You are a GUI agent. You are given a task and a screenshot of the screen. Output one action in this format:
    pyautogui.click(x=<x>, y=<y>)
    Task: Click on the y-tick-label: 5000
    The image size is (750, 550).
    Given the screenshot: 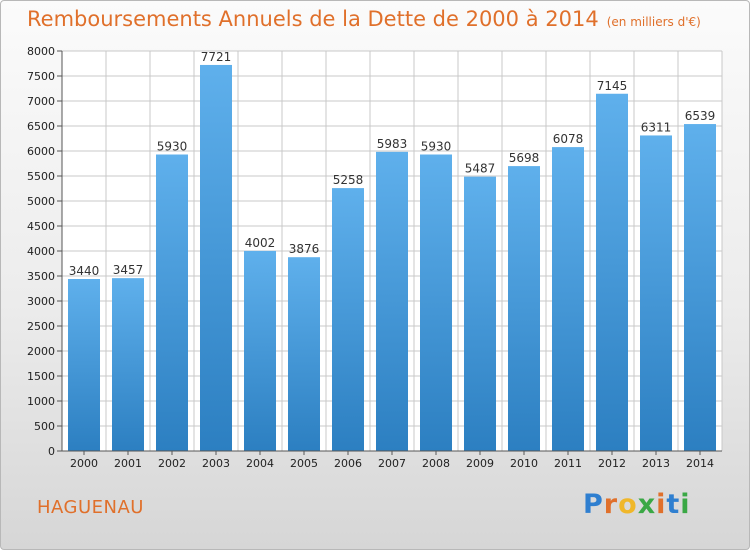 What is the action you would take?
    pyautogui.click(x=41, y=201)
    